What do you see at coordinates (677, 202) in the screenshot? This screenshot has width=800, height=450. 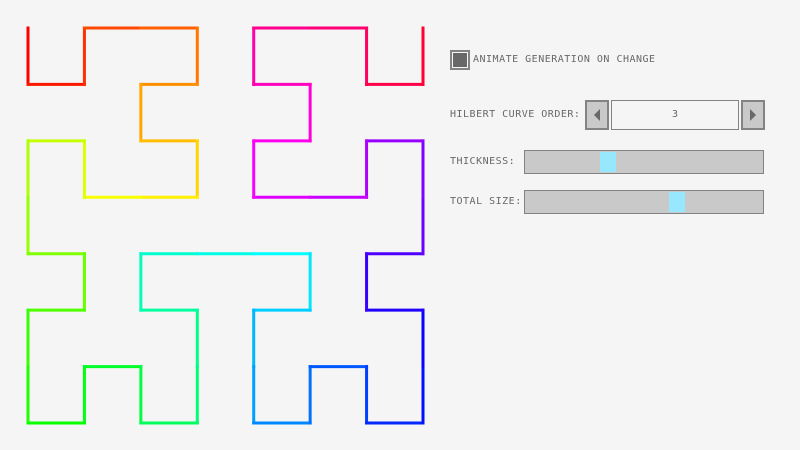 I see `total-size-slider-handle` at bounding box center [677, 202].